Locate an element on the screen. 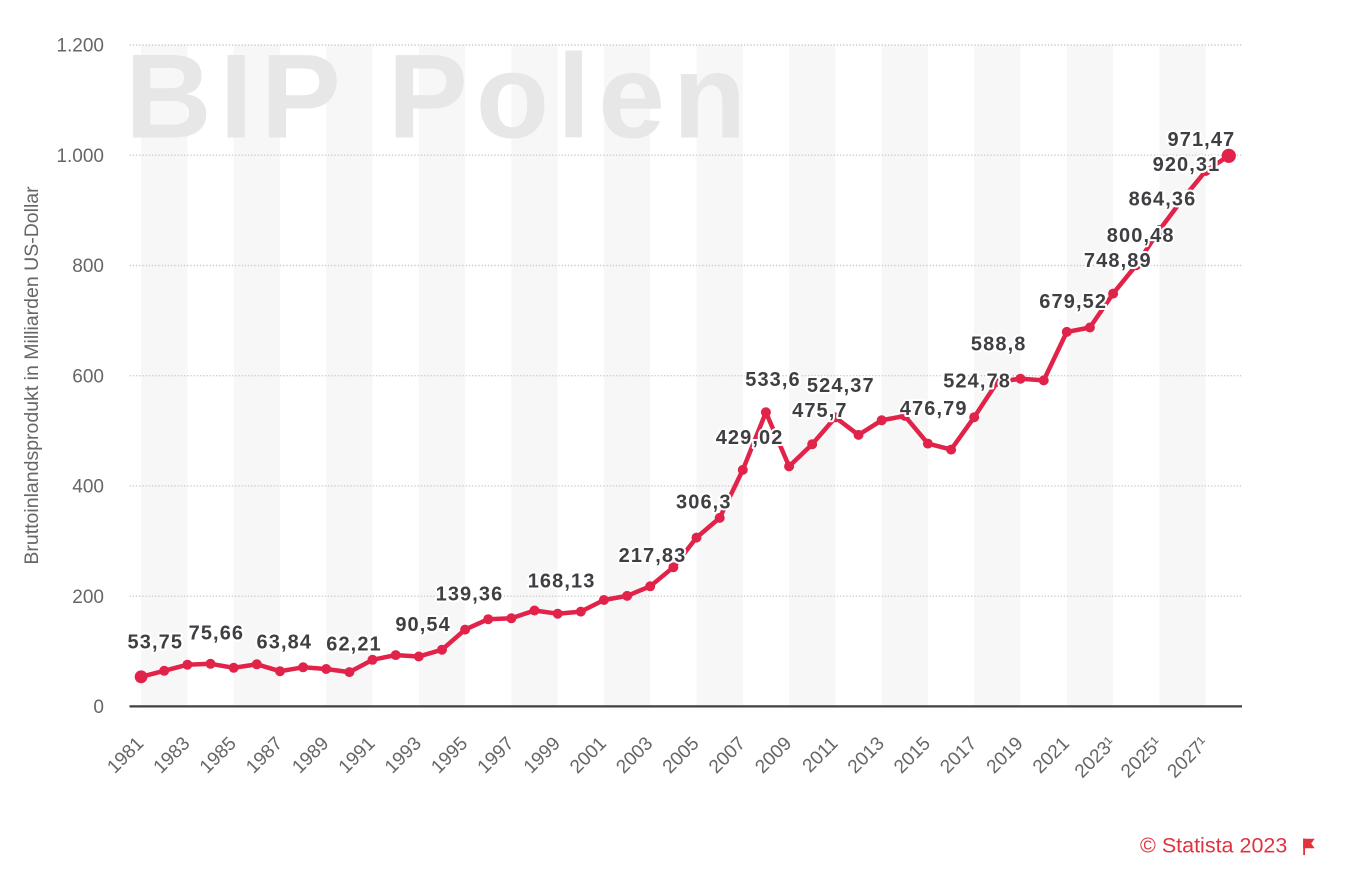  svg-text: 168,13 is located at coordinates (562, 581).